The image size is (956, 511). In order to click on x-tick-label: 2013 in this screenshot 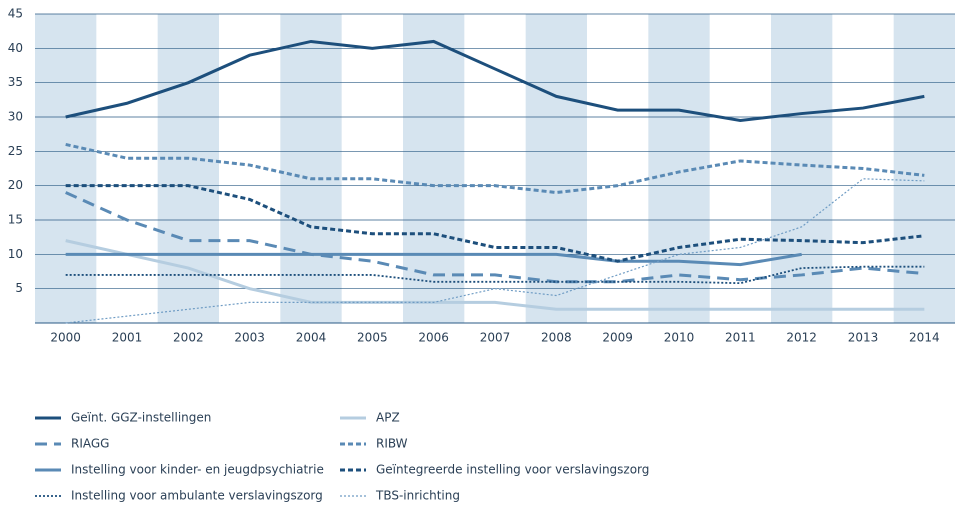, I will do `click(863, 338)`.